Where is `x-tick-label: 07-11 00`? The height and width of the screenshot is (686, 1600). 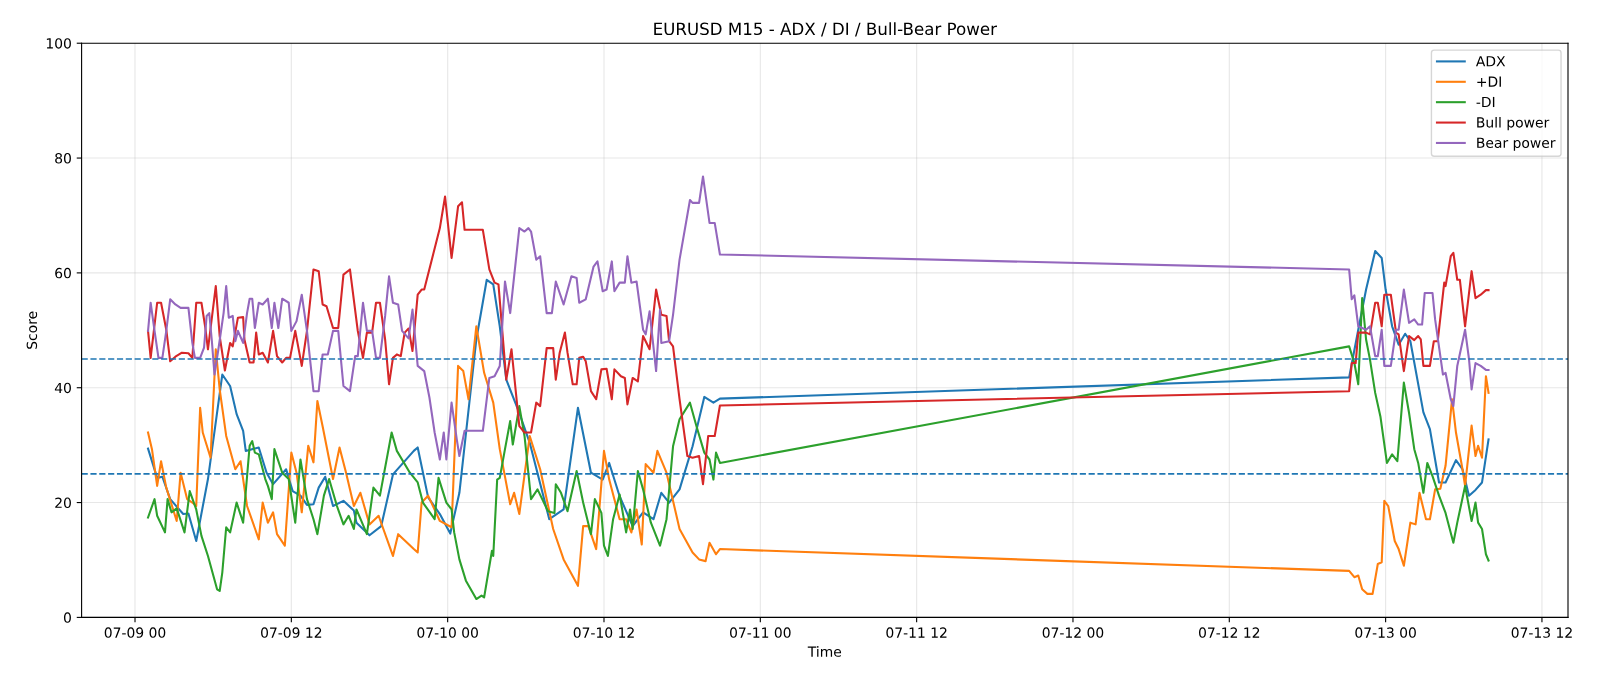
x-tick-label: 07-11 00 is located at coordinates (760, 632).